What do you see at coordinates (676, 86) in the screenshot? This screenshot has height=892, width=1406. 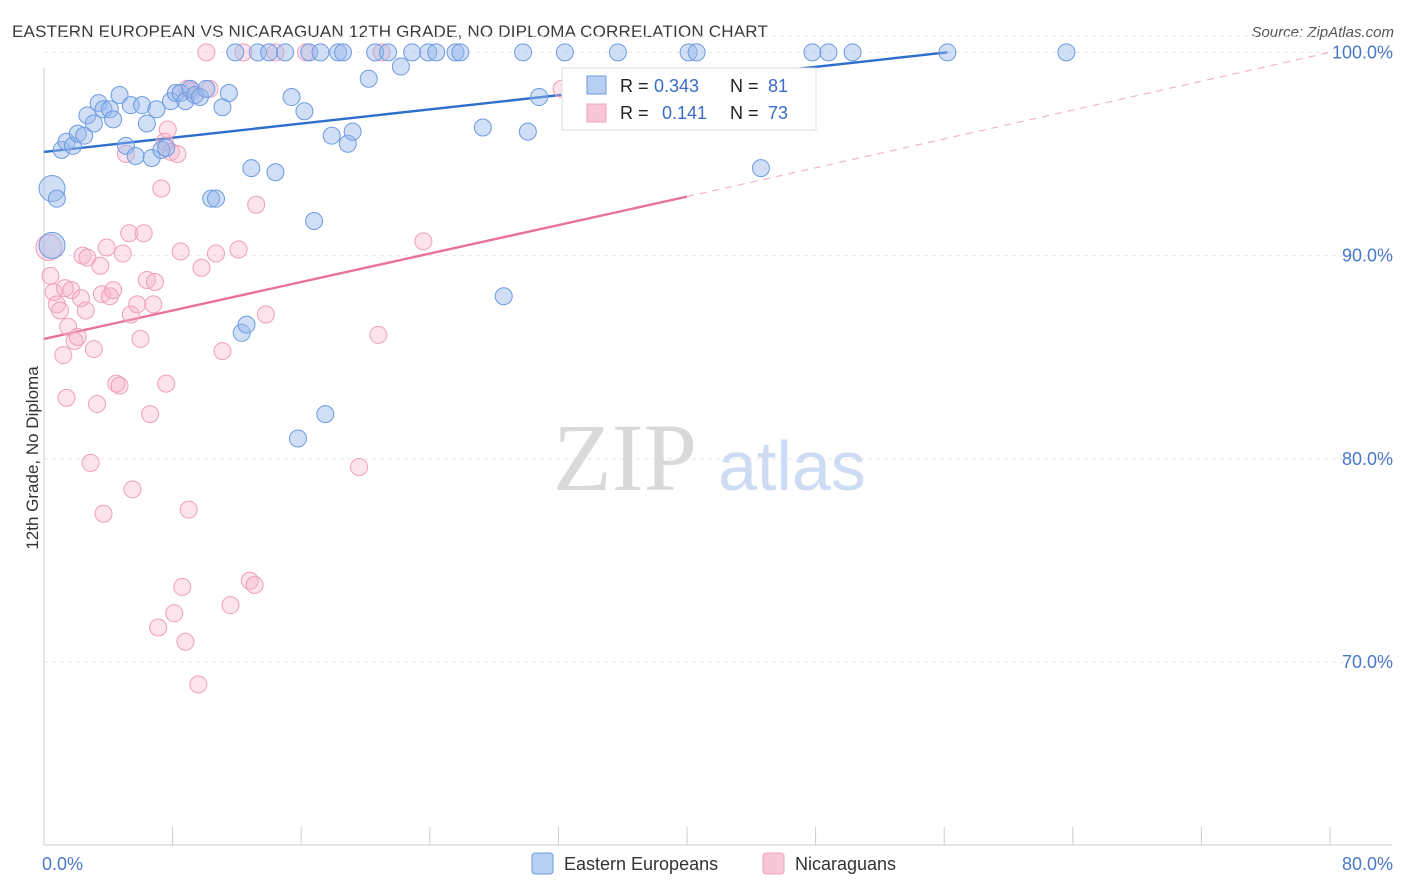 I see `stats-r-value-eastern: 0.343` at bounding box center [676, 86].